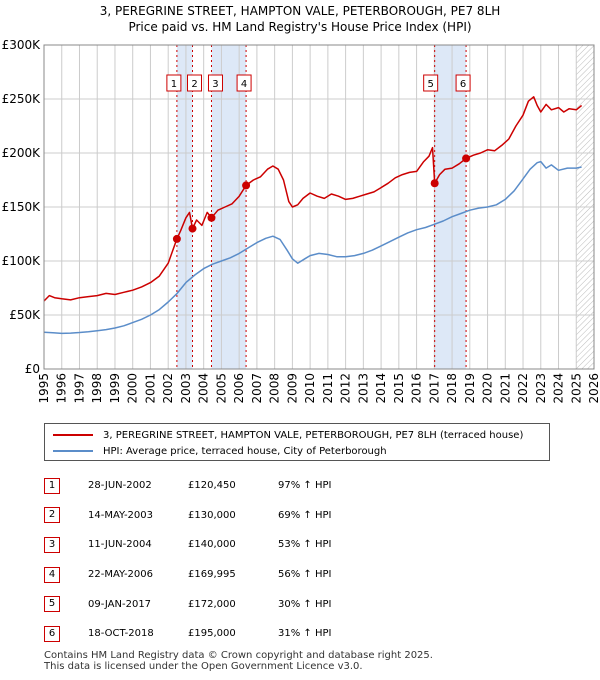 This screenshot has height=680, width=600. Describe the element at coordinates (52, 544) in the screenshot. I see `sale-number-badge: 3` at that location.